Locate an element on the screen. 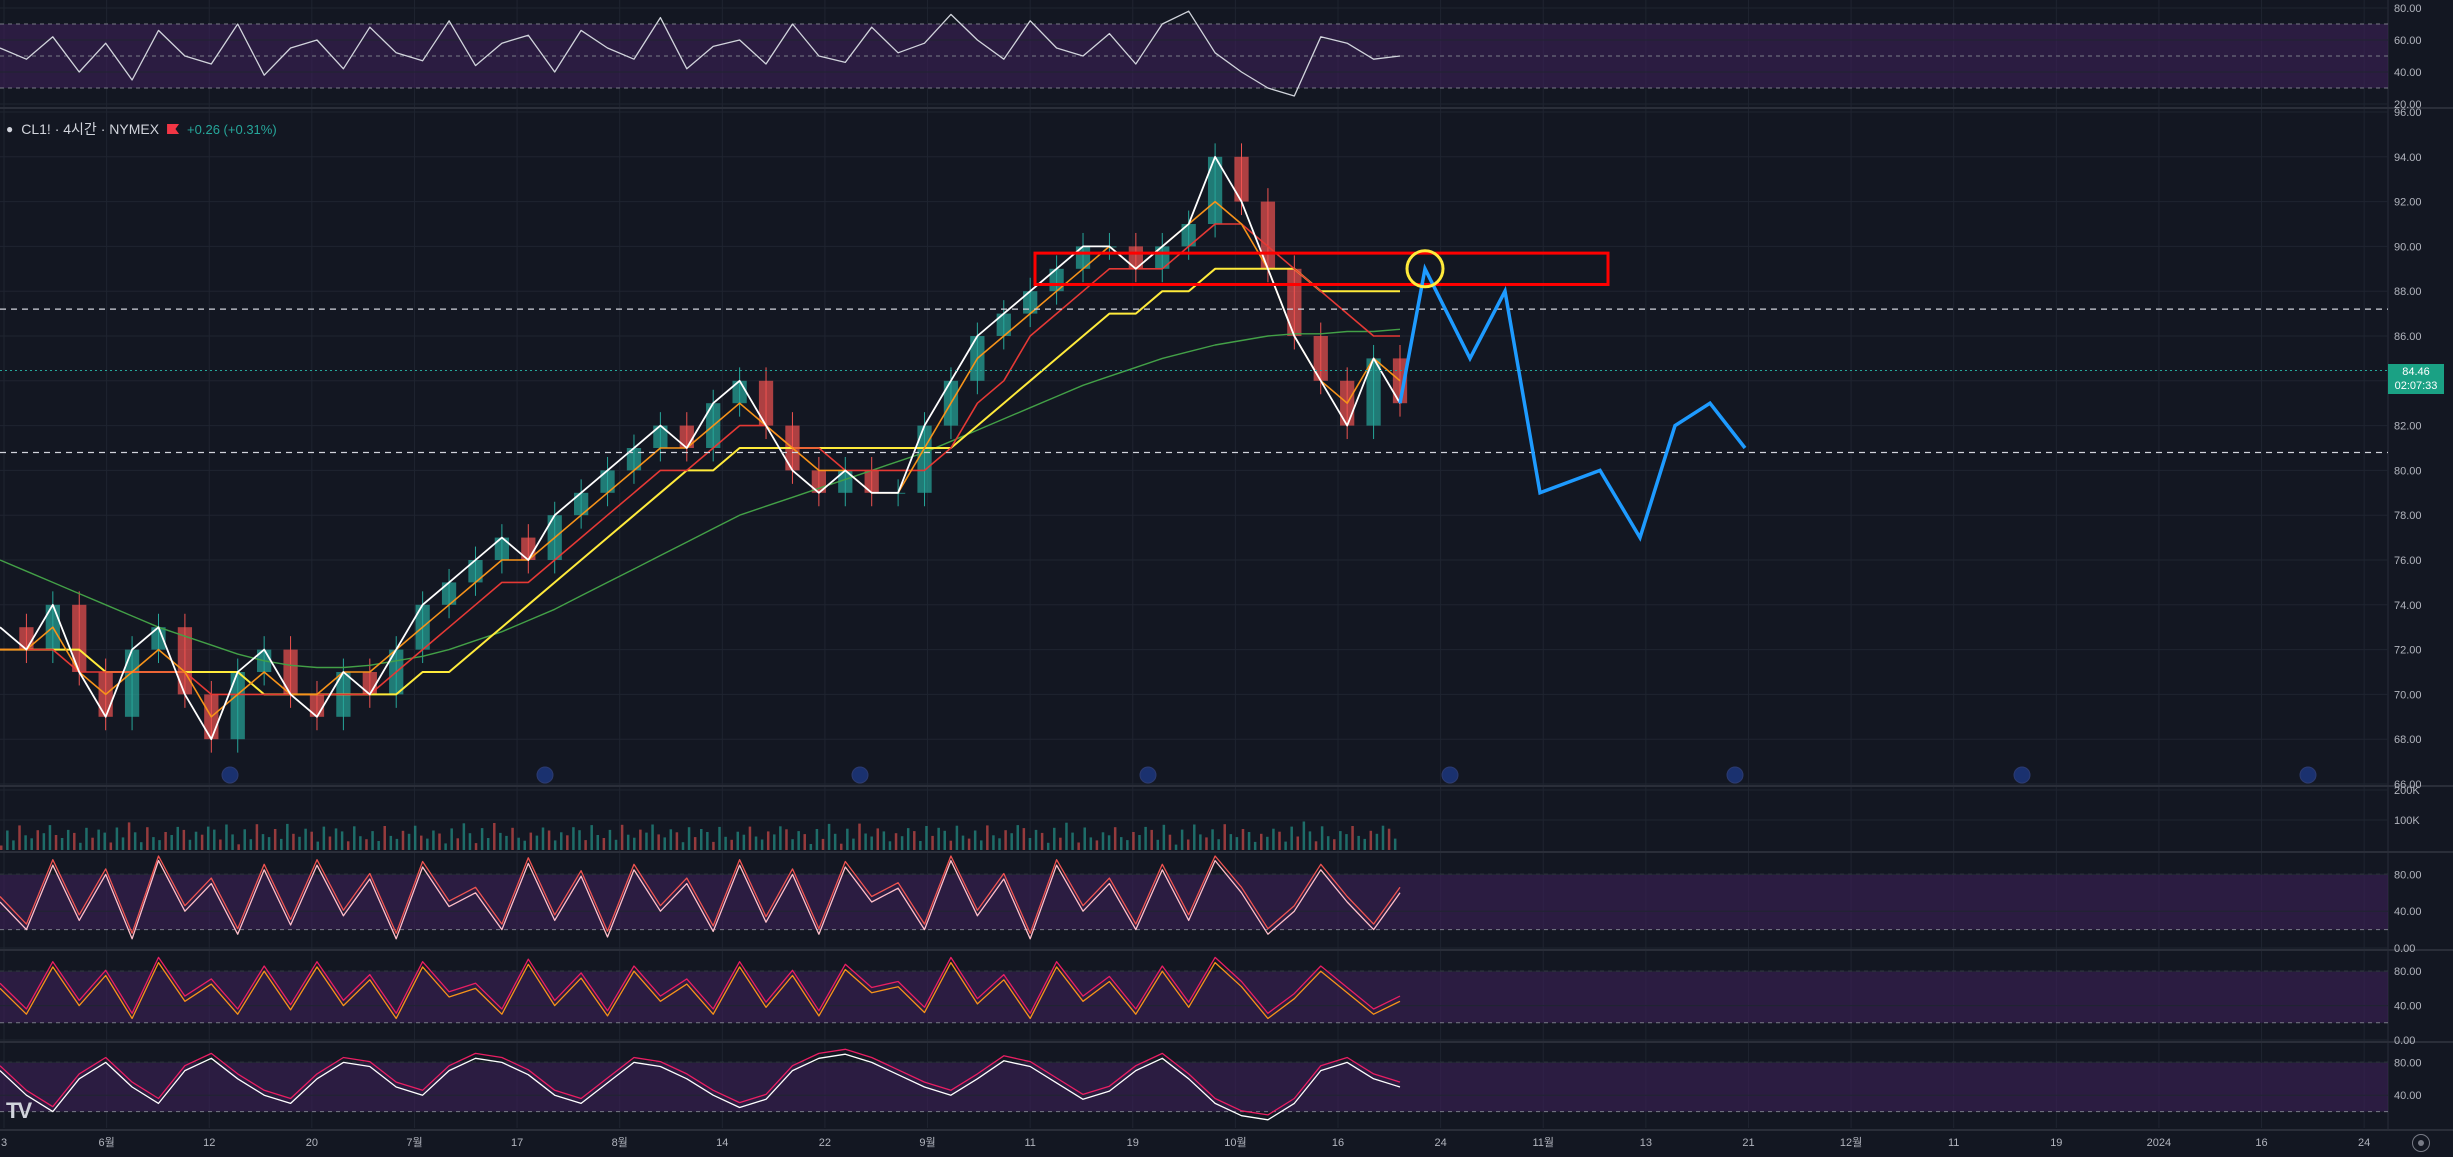 Image resolution: width=2453 pixels, height=1157 pixels. time-axis-label: 12 is located at coordinates (209, 1143).